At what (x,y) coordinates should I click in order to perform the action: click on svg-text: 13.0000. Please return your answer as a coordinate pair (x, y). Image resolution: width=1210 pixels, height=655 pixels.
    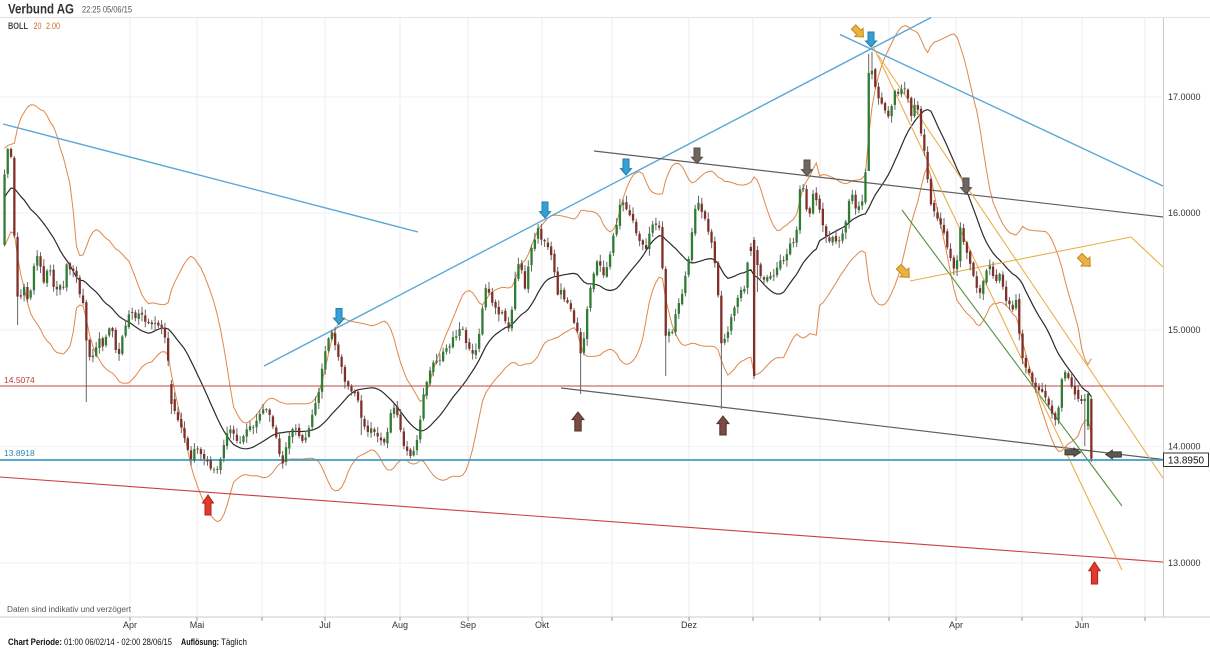
    Looking at the image, I should click on (1184, 563).